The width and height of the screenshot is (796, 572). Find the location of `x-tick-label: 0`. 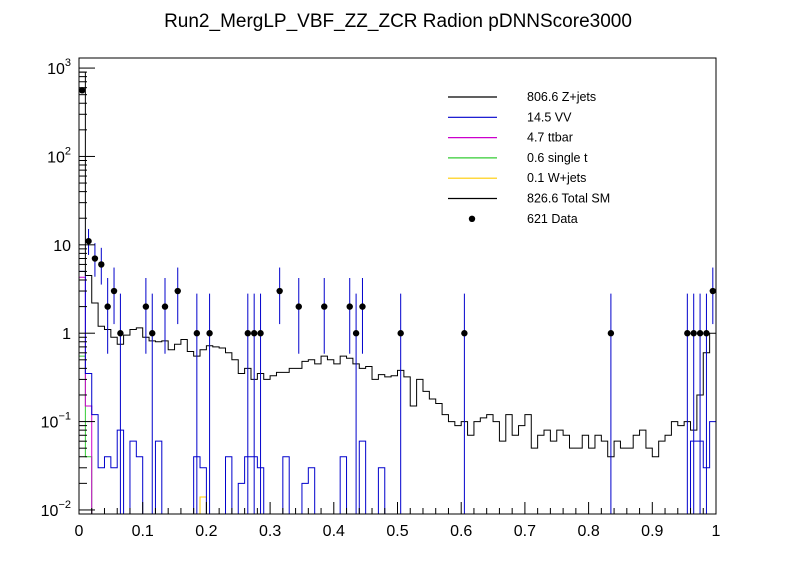

x-tick-label: 0 is located at coordinates (79, 531).